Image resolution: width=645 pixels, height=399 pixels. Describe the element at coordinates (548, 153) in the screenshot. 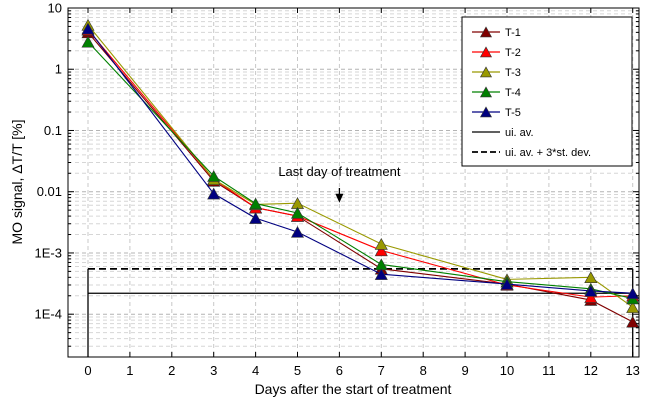

I see `legend-label: ui. av. + 3*st. dev.` at that location.